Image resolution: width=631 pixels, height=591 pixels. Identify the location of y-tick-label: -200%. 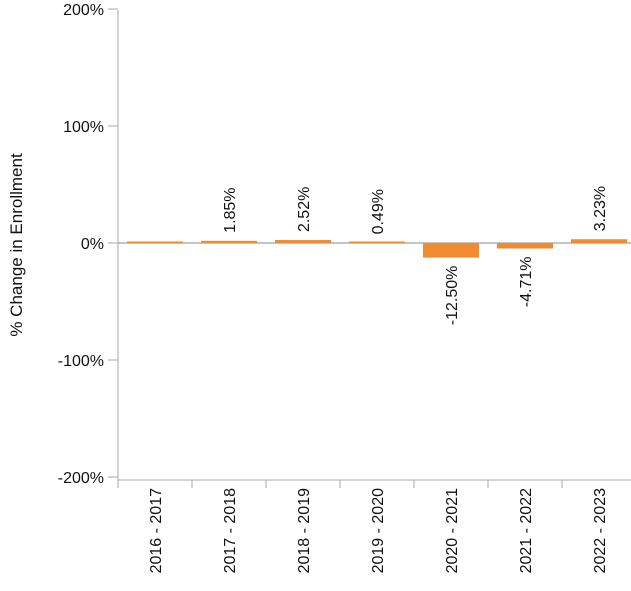
(81, 478).